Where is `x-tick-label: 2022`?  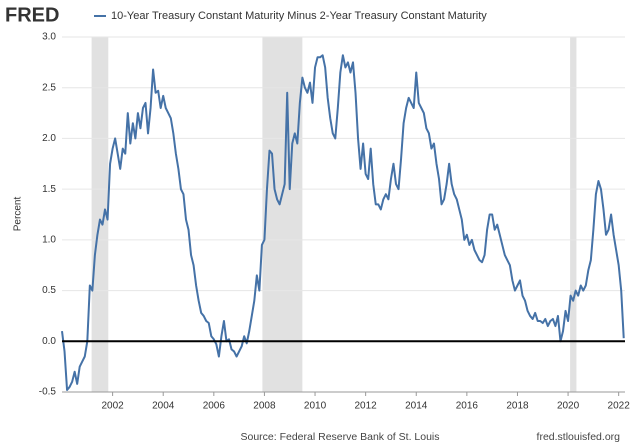
x-tick-label: 2022 is located at coordinates (619, 406).